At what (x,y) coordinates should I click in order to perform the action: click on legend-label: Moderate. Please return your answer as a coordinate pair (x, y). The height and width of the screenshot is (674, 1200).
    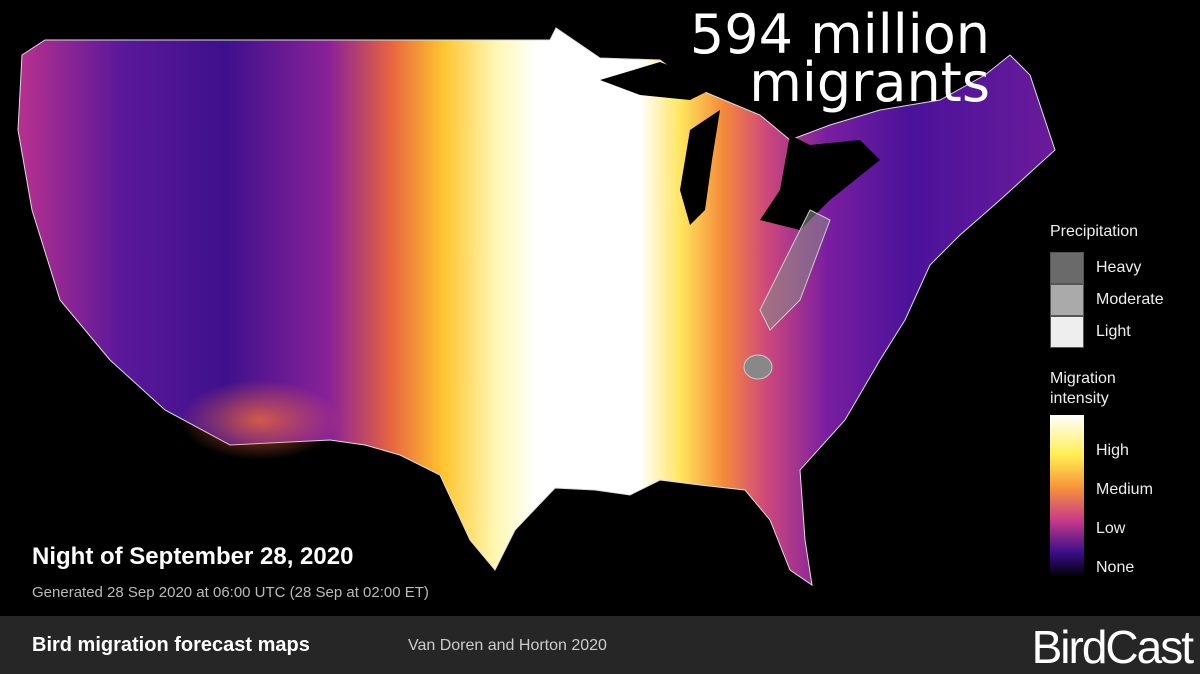
    Looking at the image, I should click on (1130, 299).